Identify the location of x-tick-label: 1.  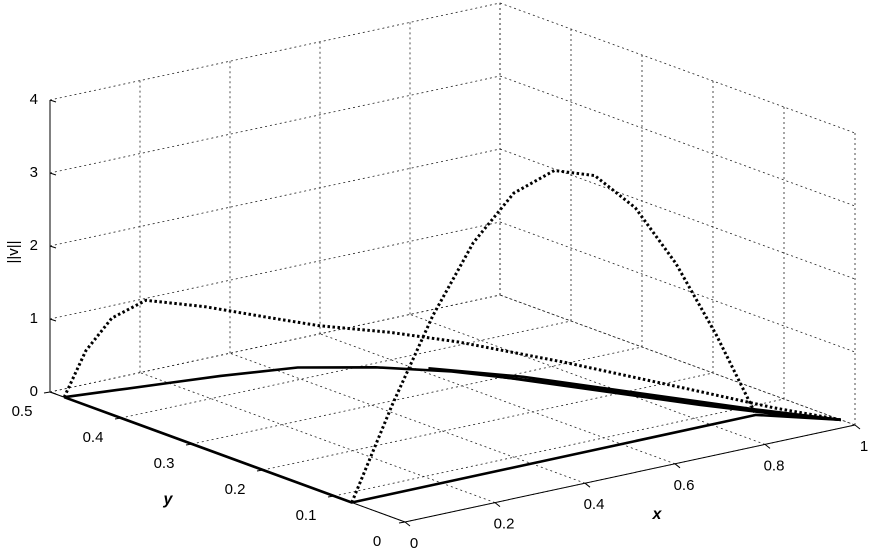
(864, 446).